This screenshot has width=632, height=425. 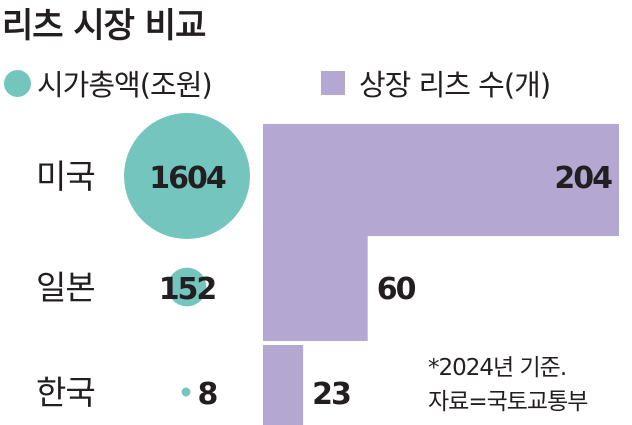 I want to click on bubble-value-label: 8, so click(x=207, y=394).